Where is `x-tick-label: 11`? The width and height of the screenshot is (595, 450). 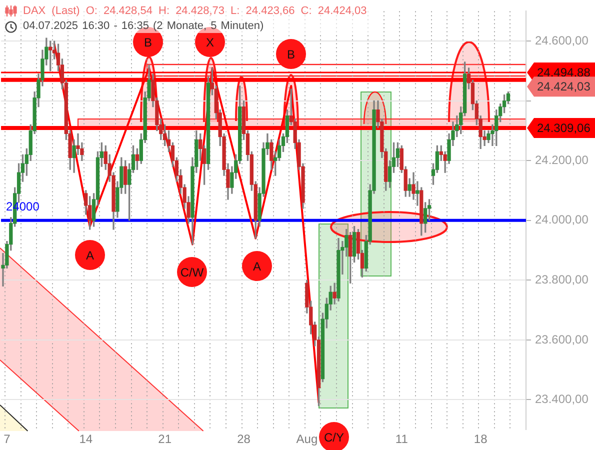
x-tick-label: 11 is located at coordinates (401, 439).